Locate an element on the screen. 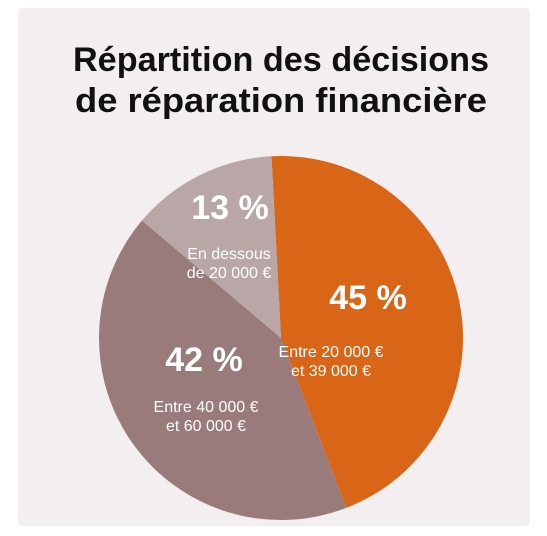 This screenshot has width=547, height=536. category-label: En dessous is located at coordinates (229, 254).